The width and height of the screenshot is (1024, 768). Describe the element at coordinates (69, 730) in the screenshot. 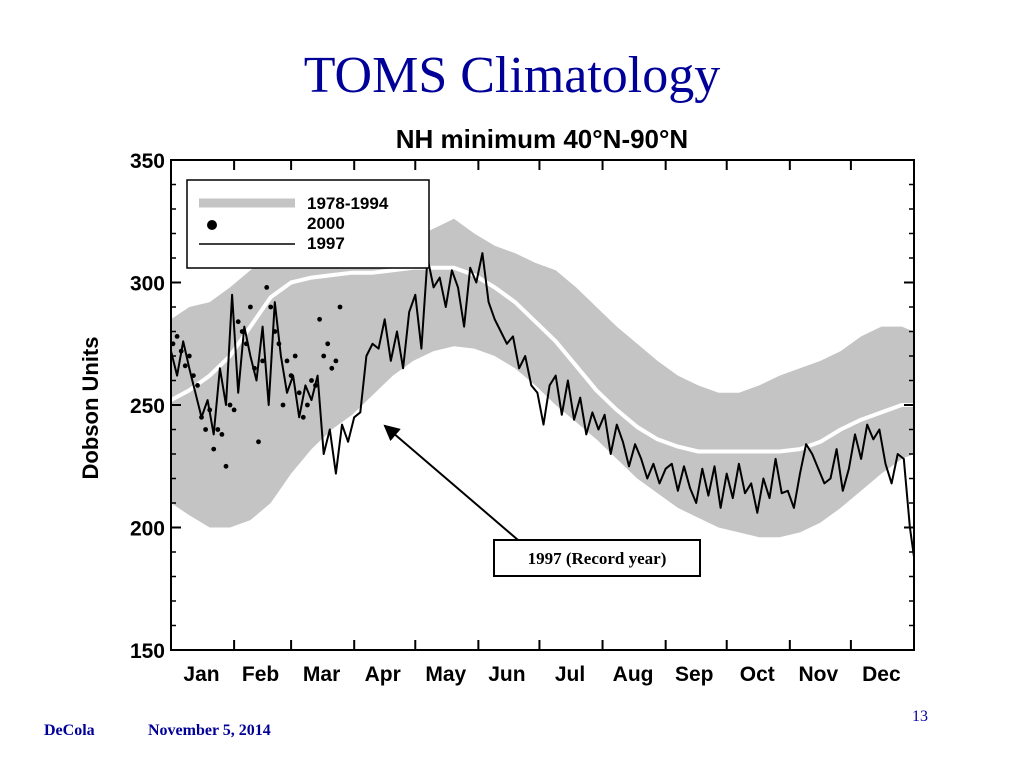

I see `footer-author: DeCola` at that location.